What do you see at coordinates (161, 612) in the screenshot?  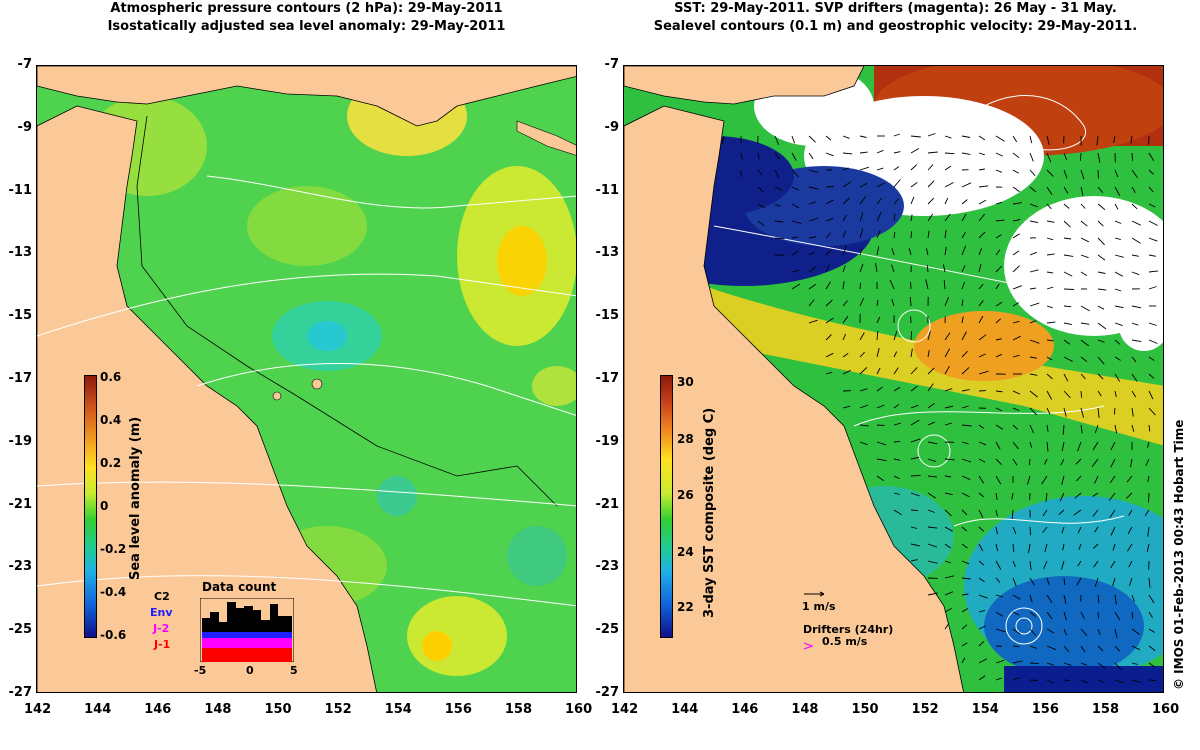 I see `sat-label-env: Env` at bounding box center [161, 612].